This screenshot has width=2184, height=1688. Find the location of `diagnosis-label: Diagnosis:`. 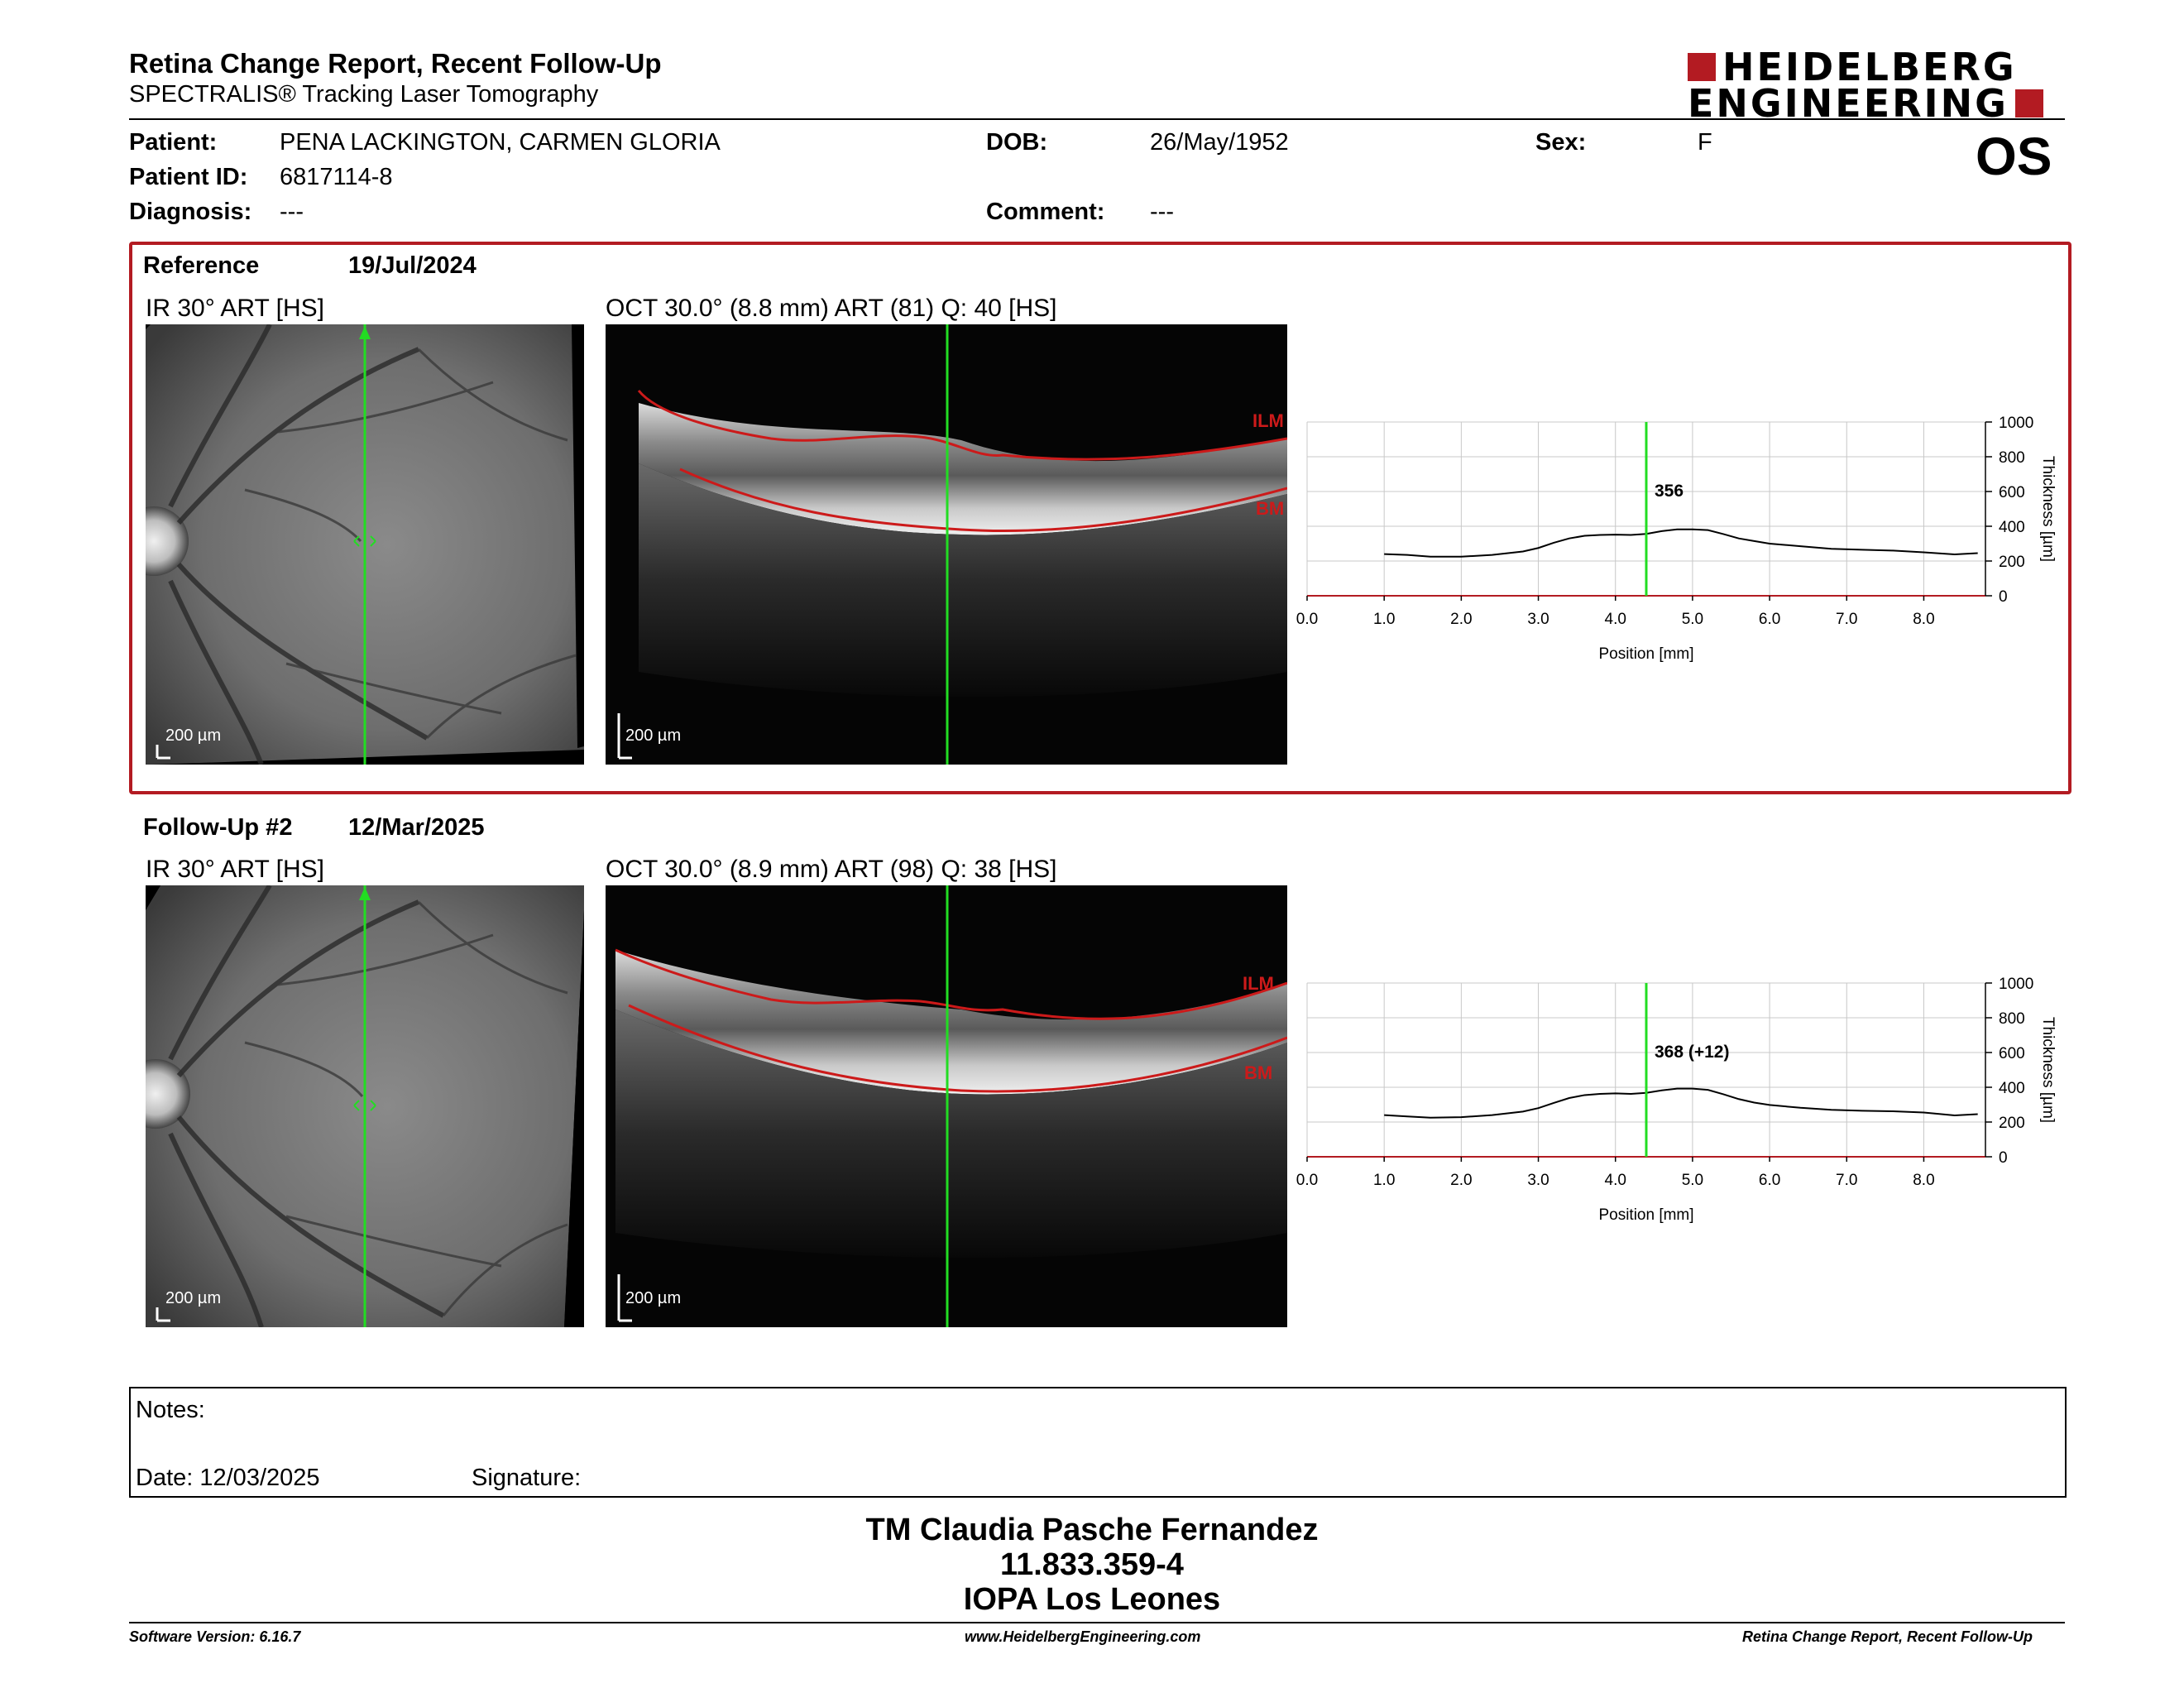

diagnosis-label: Diagnosis: is located at coordinates (190, 212).